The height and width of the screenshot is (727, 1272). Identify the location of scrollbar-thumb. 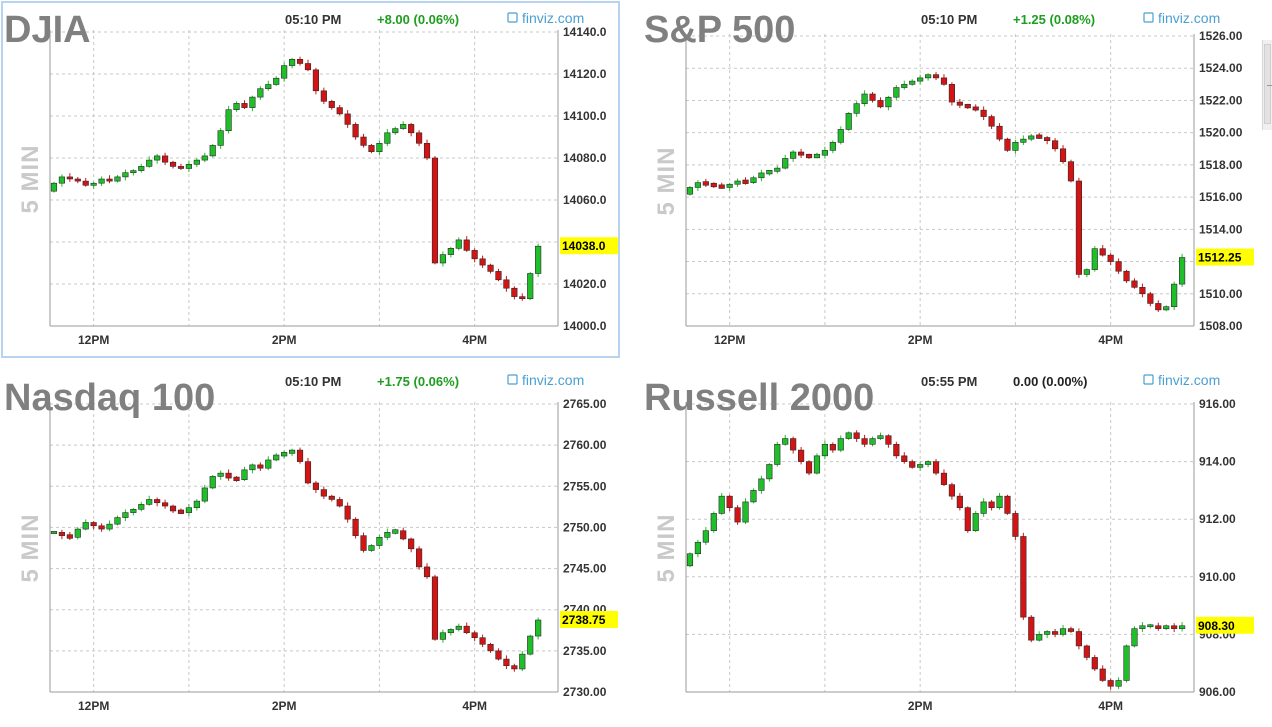
(1268, 84).